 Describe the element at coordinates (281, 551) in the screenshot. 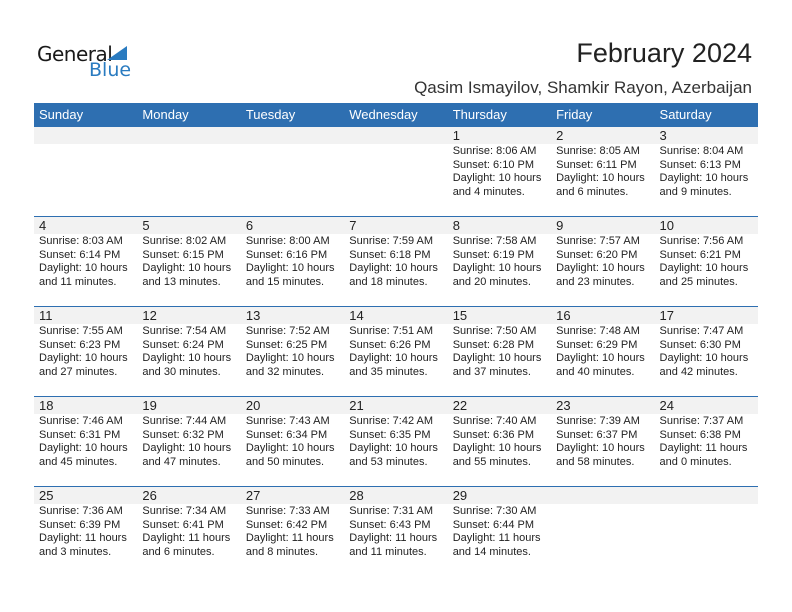

I see `daylight-minutes-text: and 8 minutes.` at that location.